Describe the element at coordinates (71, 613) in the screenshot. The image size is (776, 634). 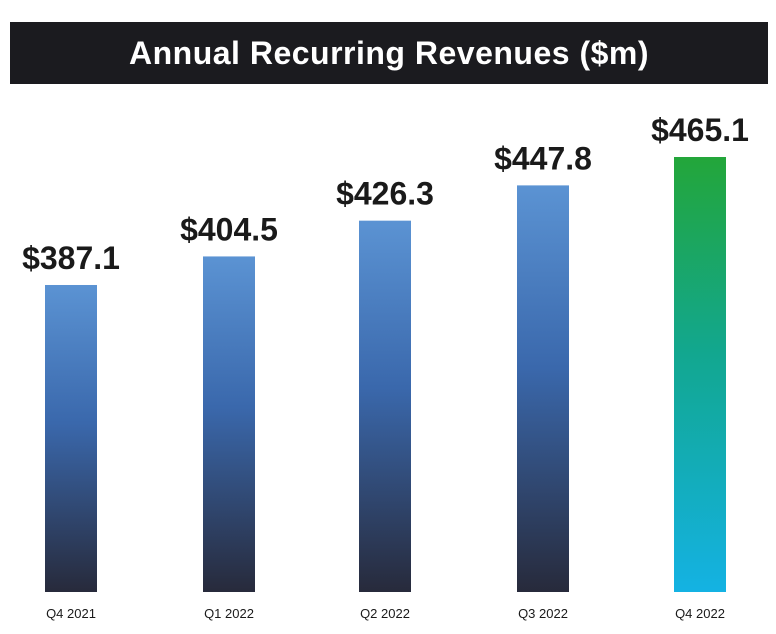
I see `x-tick-label: Q4 2021` at that location.